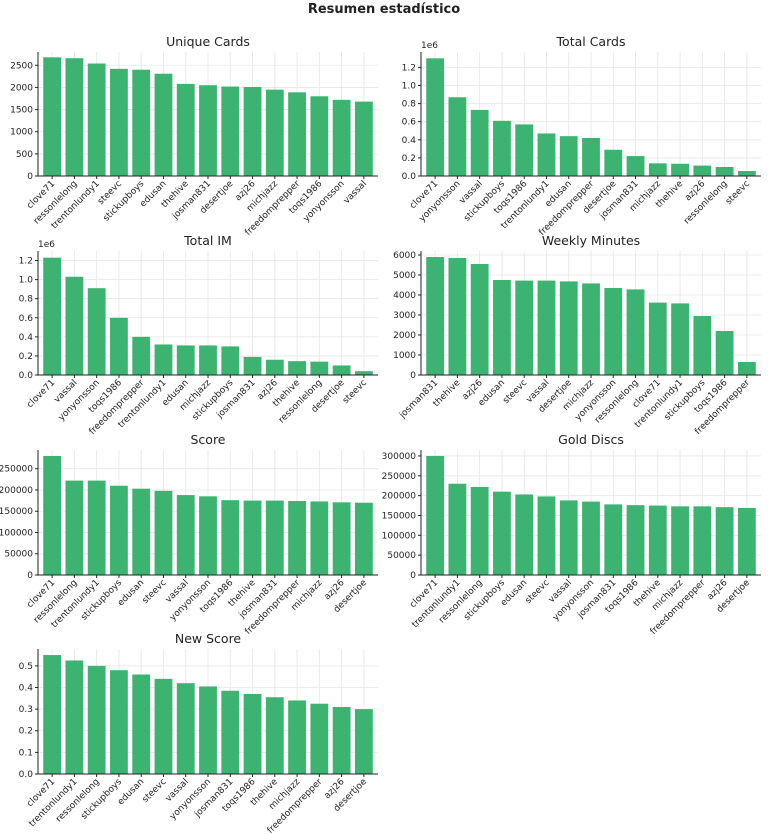  What do you see at coordinates (429, 46) in the screenshot?
I see `axis-scale-label: 1e6` at bounding box center [429, 46].